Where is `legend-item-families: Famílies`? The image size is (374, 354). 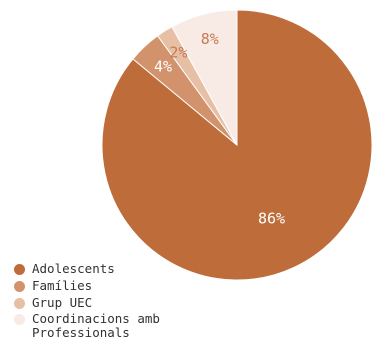
legend-item-families: Famílies is located at coordinates (103, 285).